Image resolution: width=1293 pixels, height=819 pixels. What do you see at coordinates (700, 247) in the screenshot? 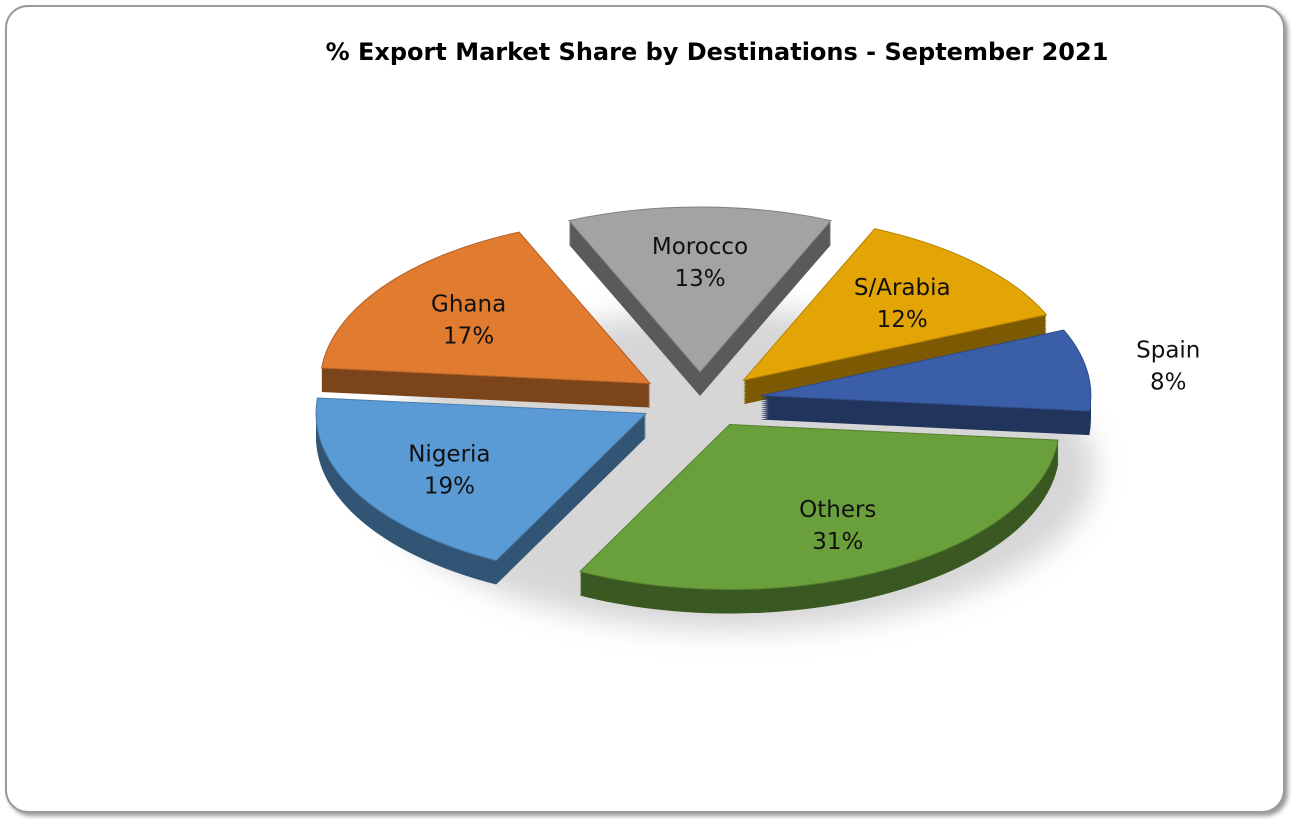
I see `slice-label: Morocco` at bounding box center [700, 247].